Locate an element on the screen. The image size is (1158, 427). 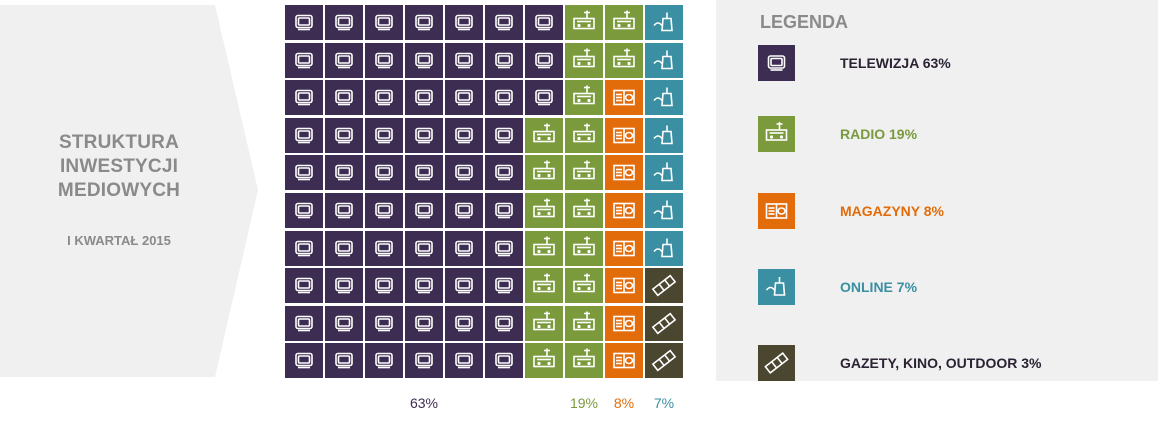
percent-label-radio: 19% is located at coordinates (584, 403).